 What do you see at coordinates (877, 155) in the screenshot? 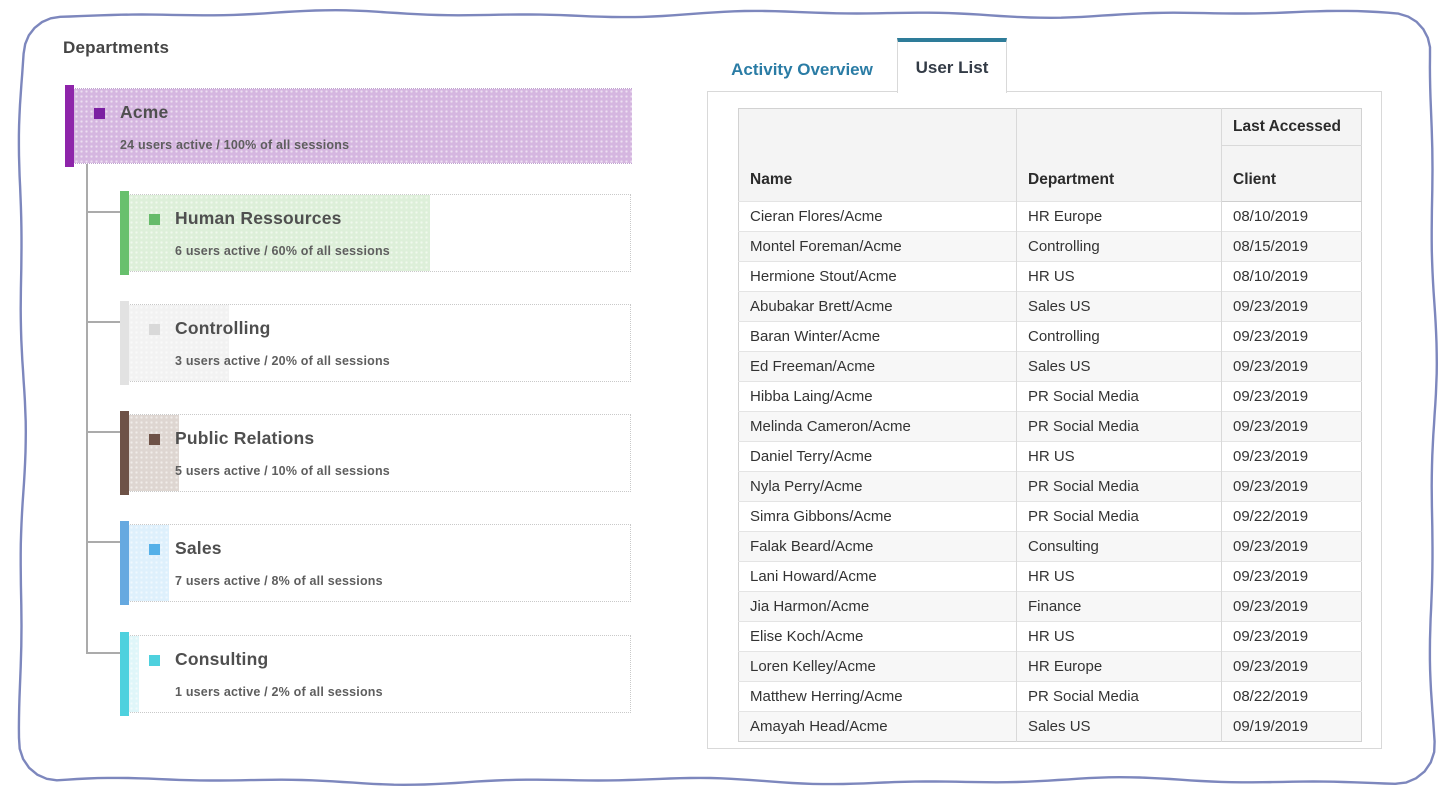
I see `column-header-name: Name` at bounding box center [877, 155].